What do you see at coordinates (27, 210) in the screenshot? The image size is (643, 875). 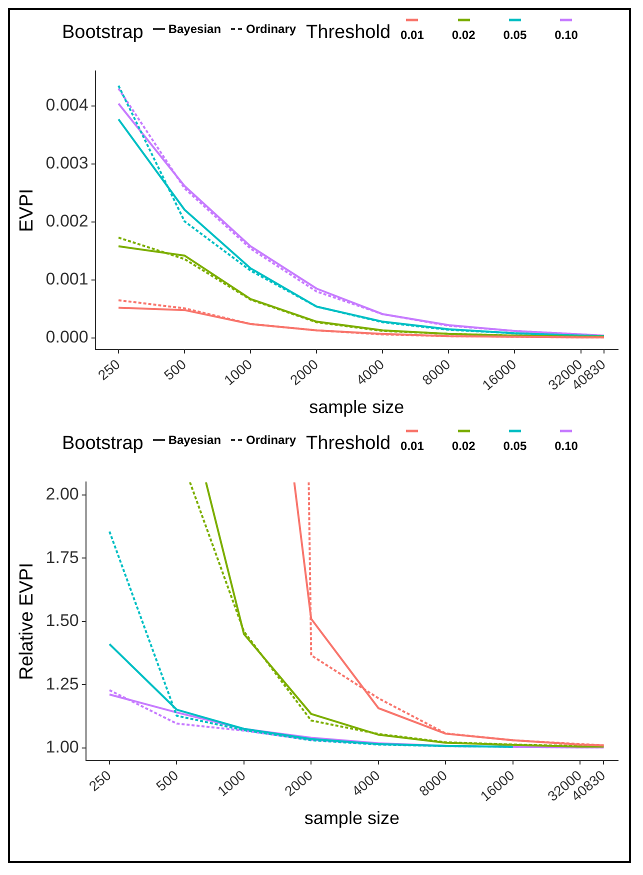 I see `y-axis-title: EVPI` at bounding box center [27, 210].